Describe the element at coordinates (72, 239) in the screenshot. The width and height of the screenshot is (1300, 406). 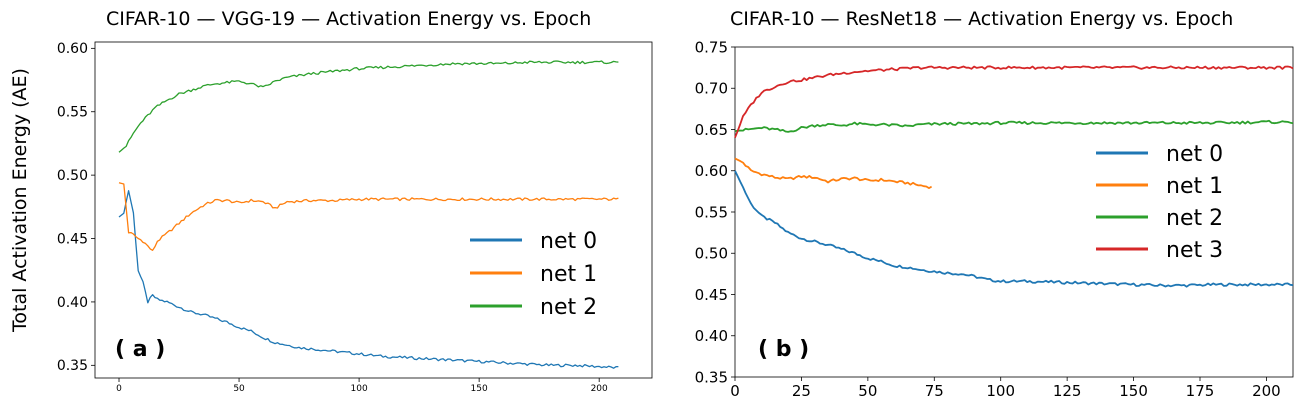
I see `chart-a-ytick-label: 0.45` at that location.